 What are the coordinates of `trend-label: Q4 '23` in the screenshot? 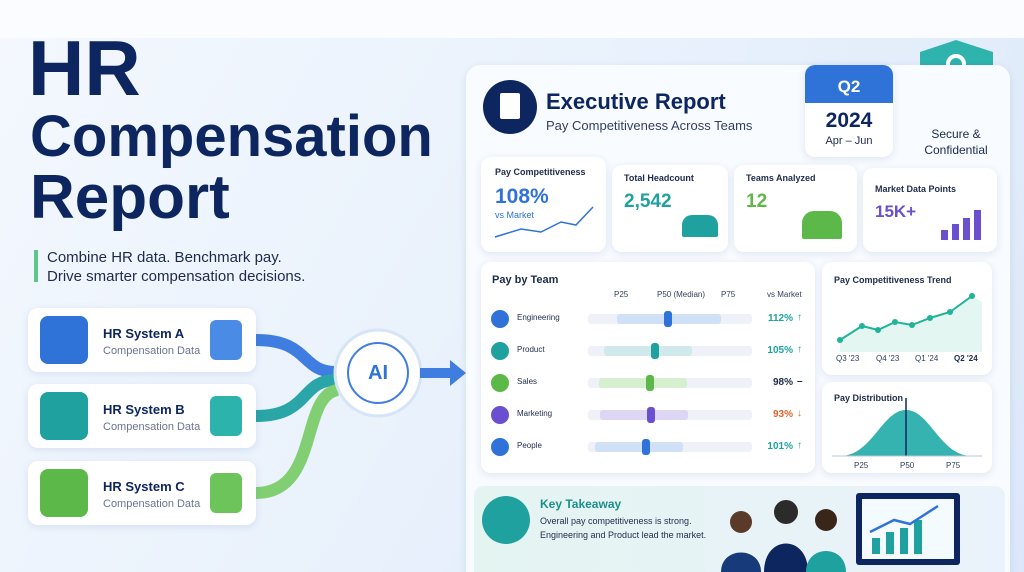 It's located at (888, 358).